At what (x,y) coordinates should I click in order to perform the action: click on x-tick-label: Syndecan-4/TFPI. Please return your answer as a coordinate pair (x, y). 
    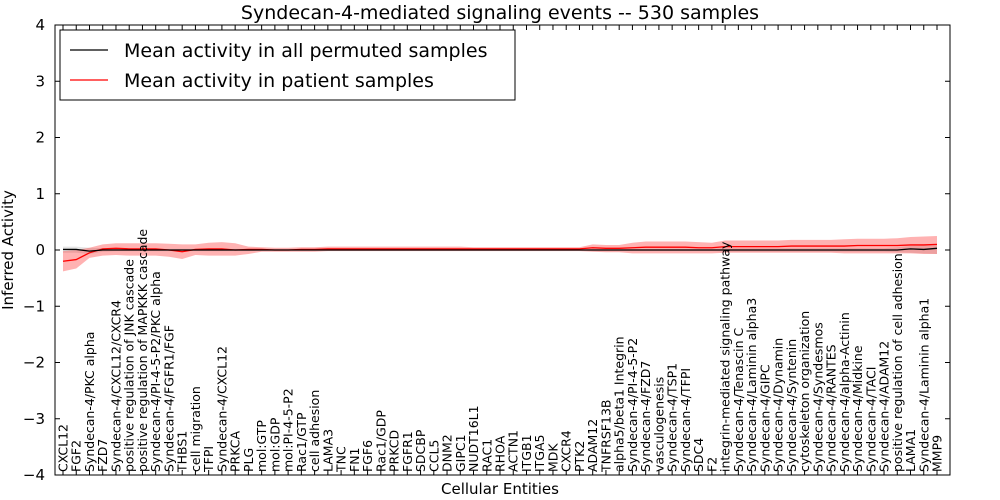
    Looking at the image, I should click on (685, 420).